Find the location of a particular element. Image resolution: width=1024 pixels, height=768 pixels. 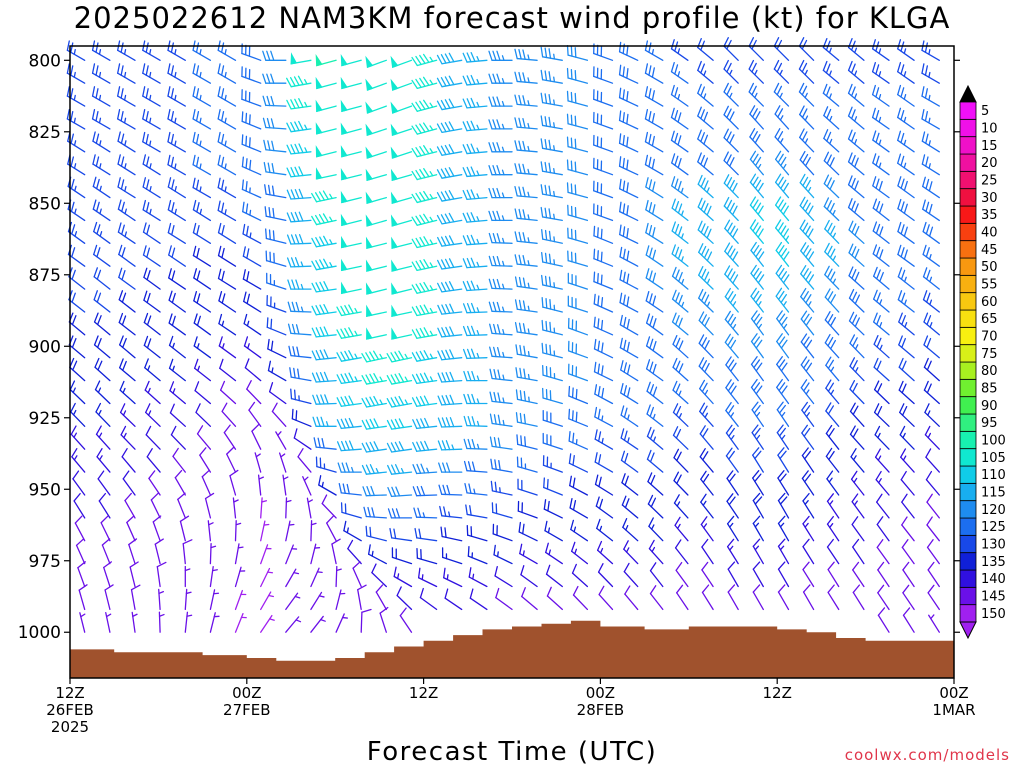

colorbar-label: 15 is located at coordinates (989, 146).